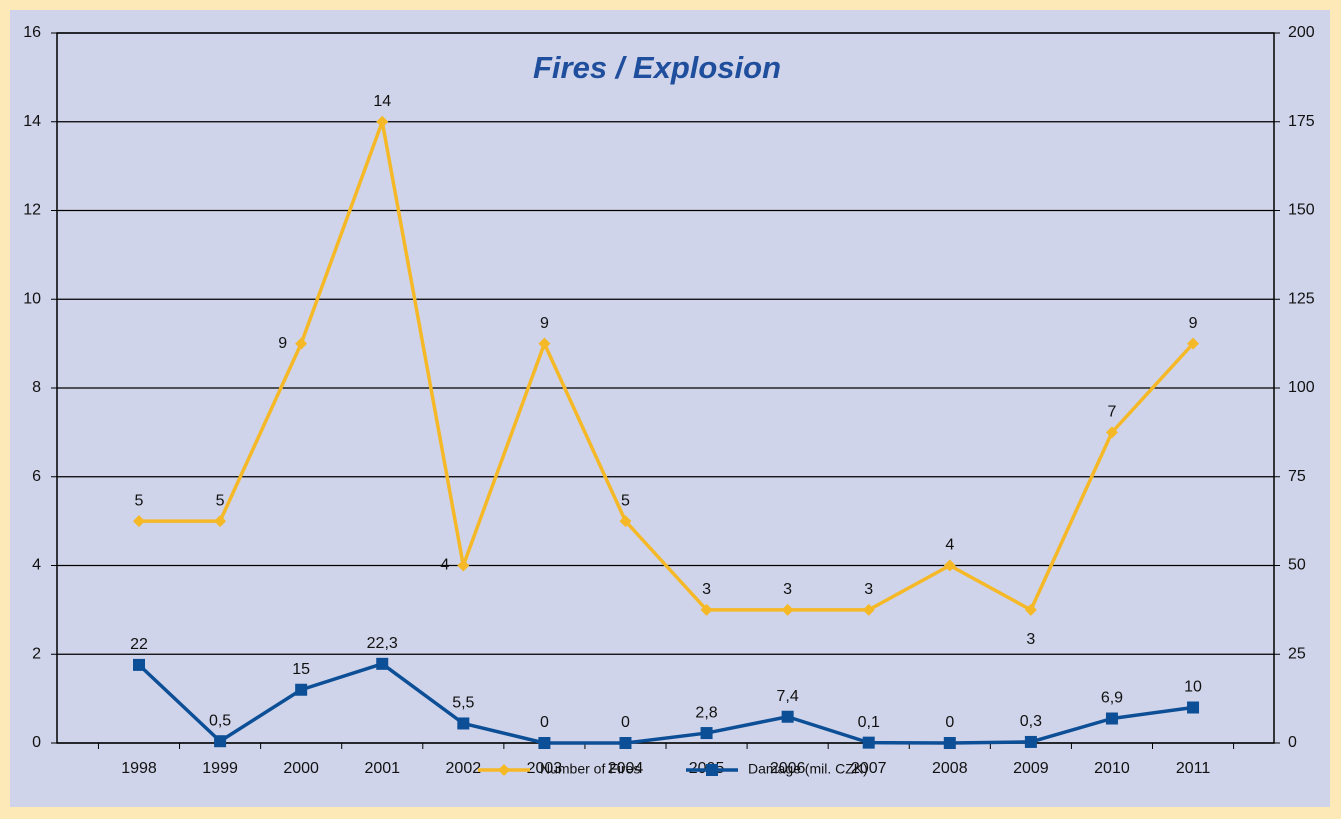 The width and height of the screenshot is (1341, 819). Describe the element at coordinates (1193, 687) in the screenshot. I see `data-label: 10` at that location.